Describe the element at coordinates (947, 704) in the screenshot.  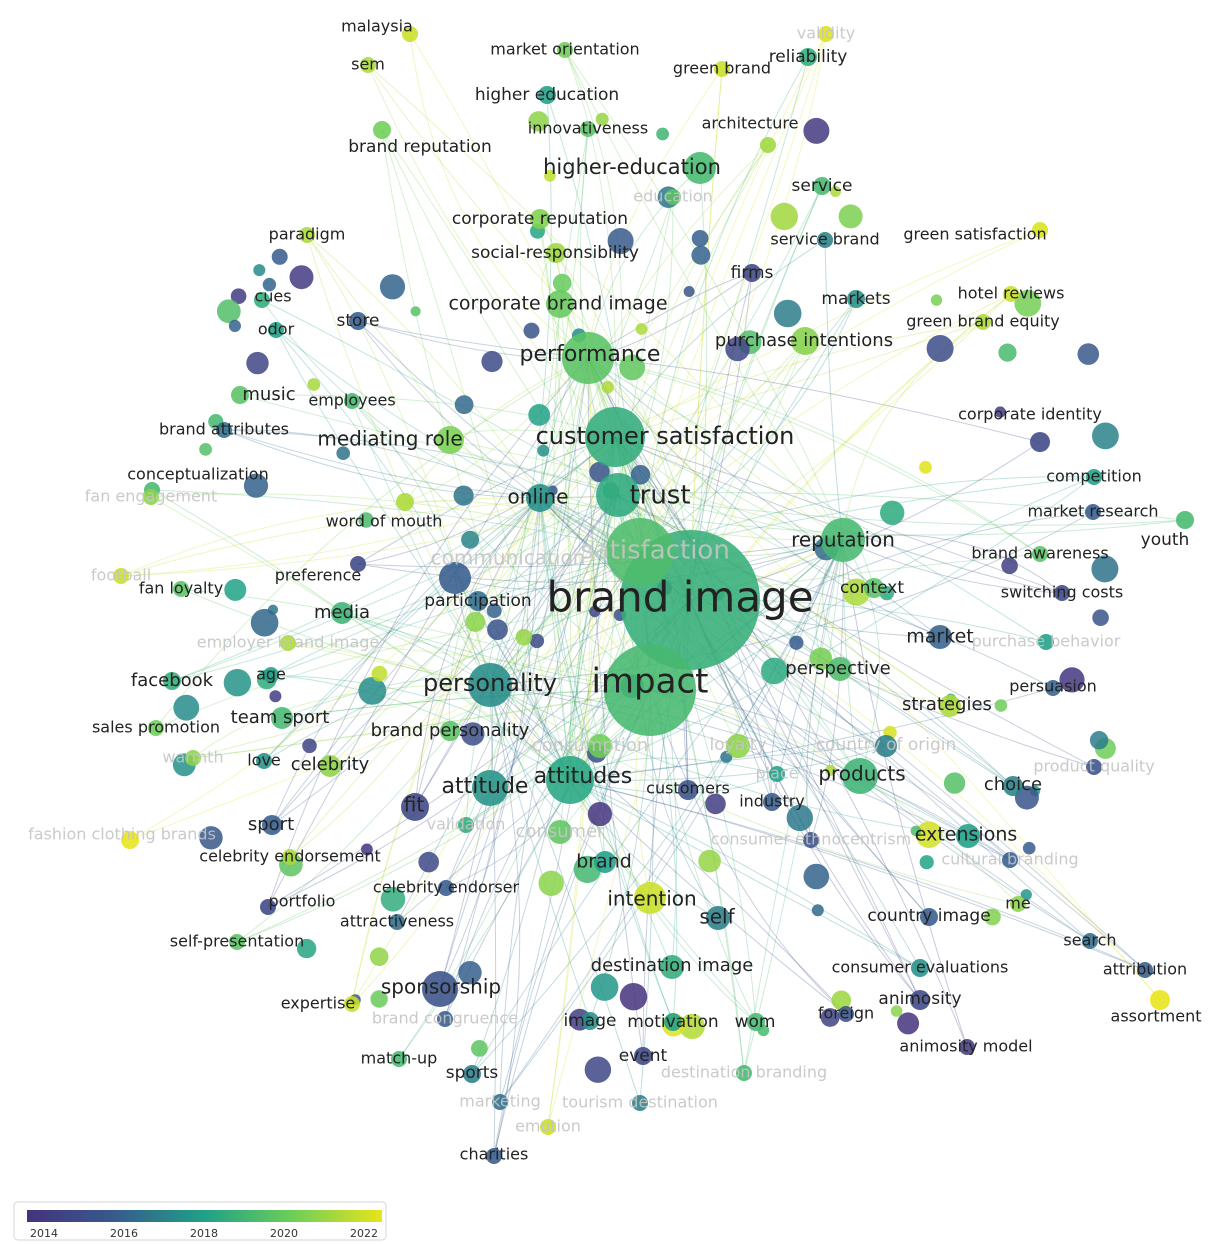
I see `keyword-label-strategies: strategies` at that location.